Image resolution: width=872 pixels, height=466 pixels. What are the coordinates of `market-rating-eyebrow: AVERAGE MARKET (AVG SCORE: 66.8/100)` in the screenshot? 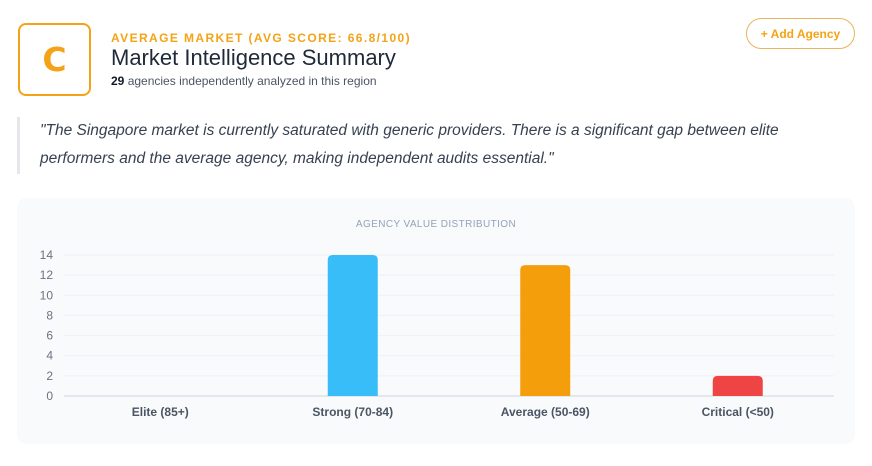 It's located at (261, 38).